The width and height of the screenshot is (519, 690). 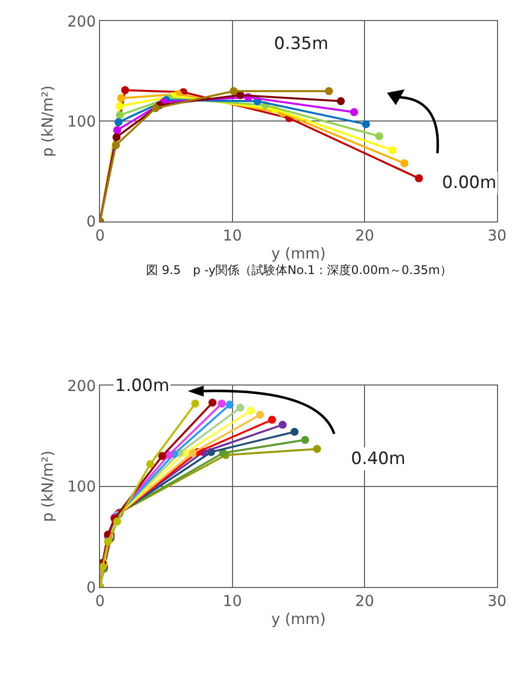 I want to click on caption: 図 9.5 p -y関係（試験体No.1：深度0.00m～0.35m）, so click(x=299, y=270).